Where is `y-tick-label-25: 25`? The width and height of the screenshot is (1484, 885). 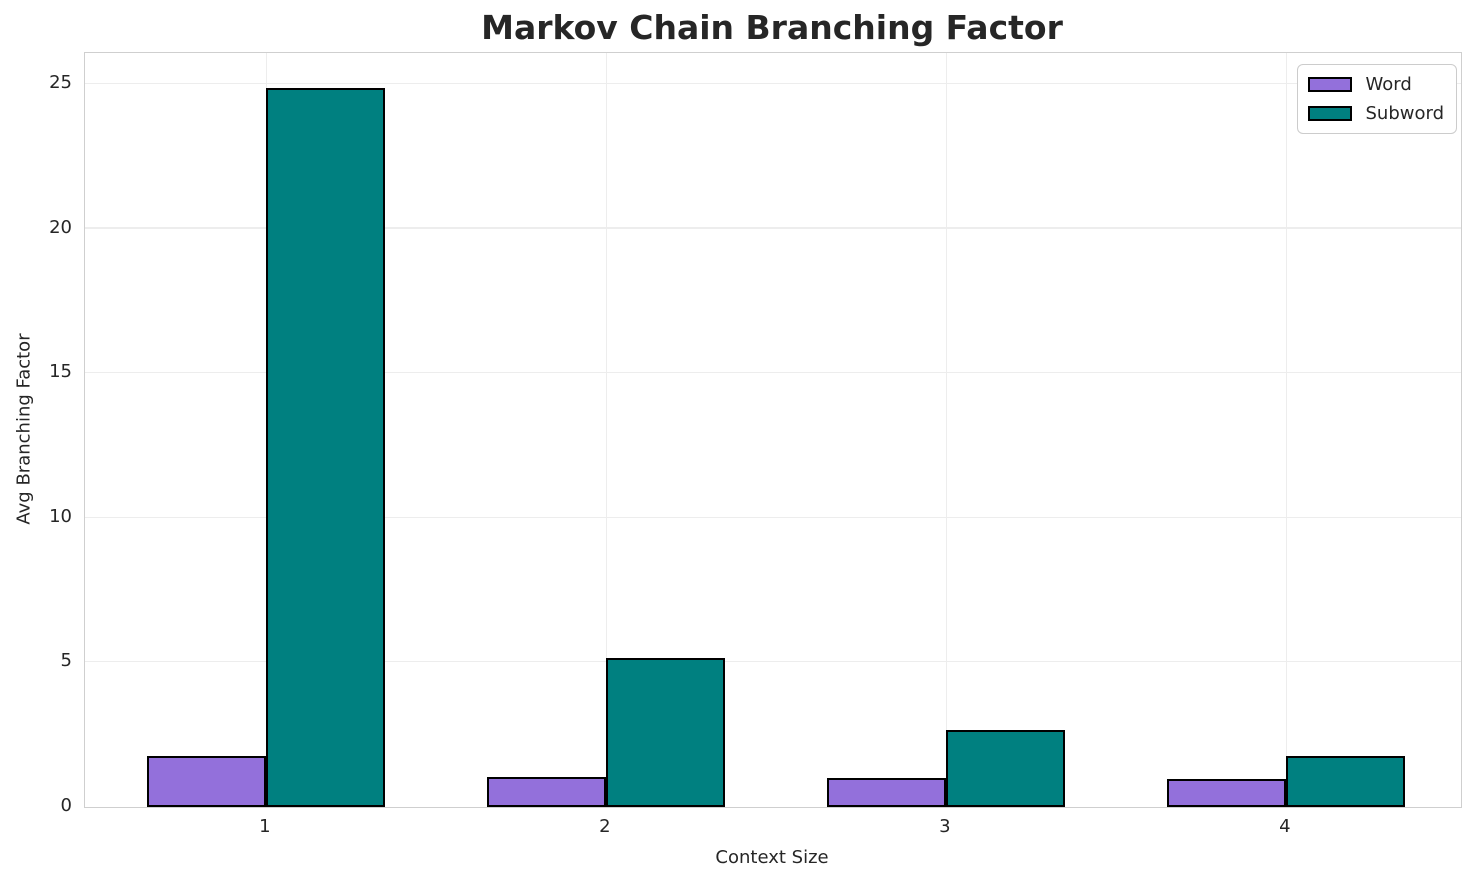 y-tick-label-25: 25 is located at coordinates (60, 82).